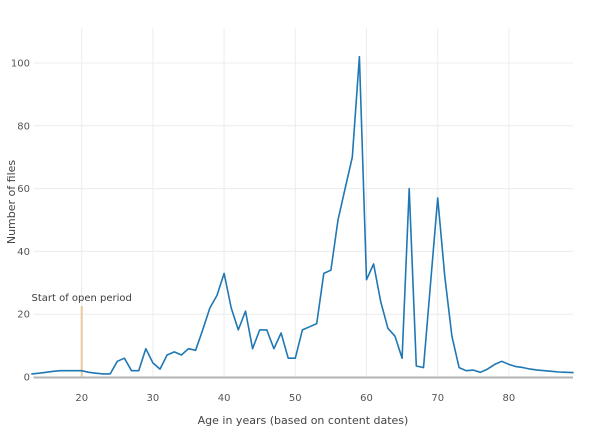 The image size is (600, 434). What do you see at coordinates (153, 398) in the screenshot?
I see `x-tick-label-30: 30` at bounding box center [153, 398].